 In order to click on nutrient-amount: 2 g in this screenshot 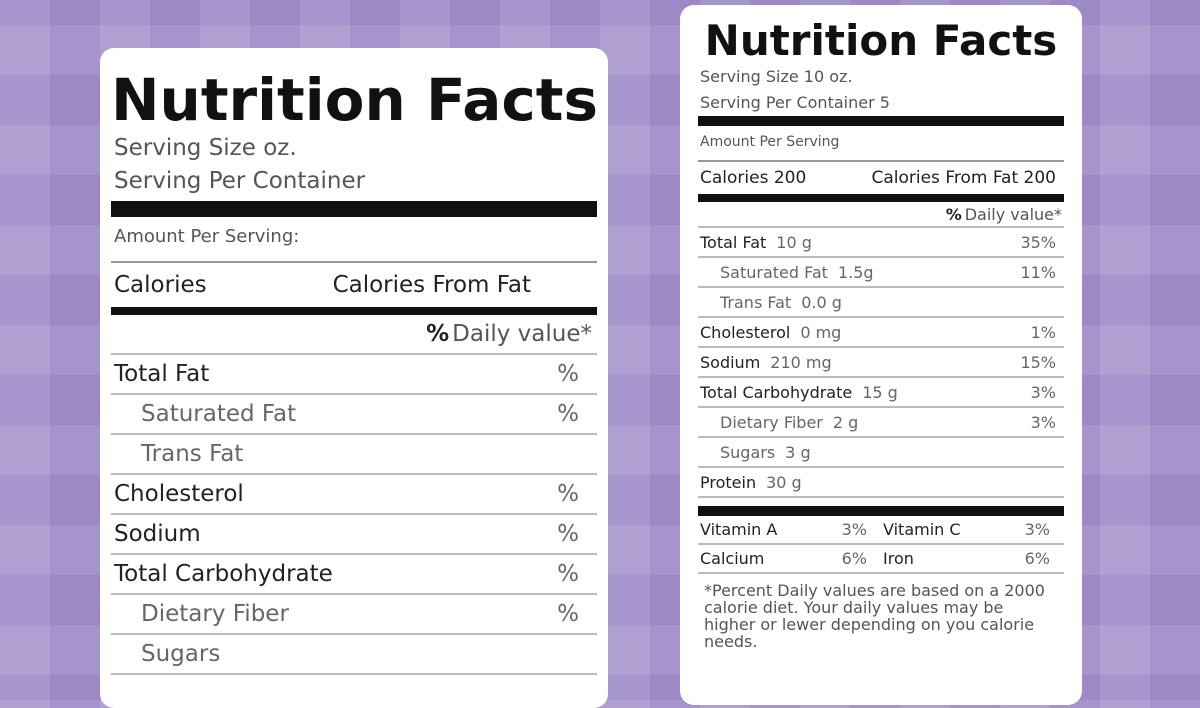, I will do `click(845, 422)`.